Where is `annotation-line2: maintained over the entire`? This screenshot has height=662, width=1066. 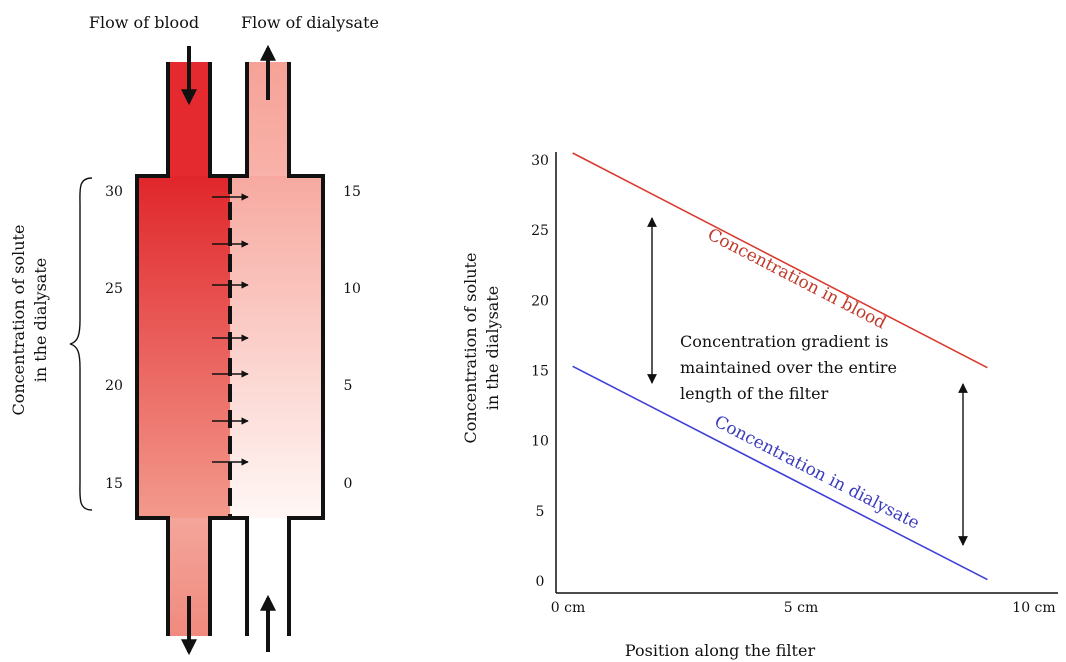
annotation-line2: maintained over the entire is located at coordinates (788, 367).